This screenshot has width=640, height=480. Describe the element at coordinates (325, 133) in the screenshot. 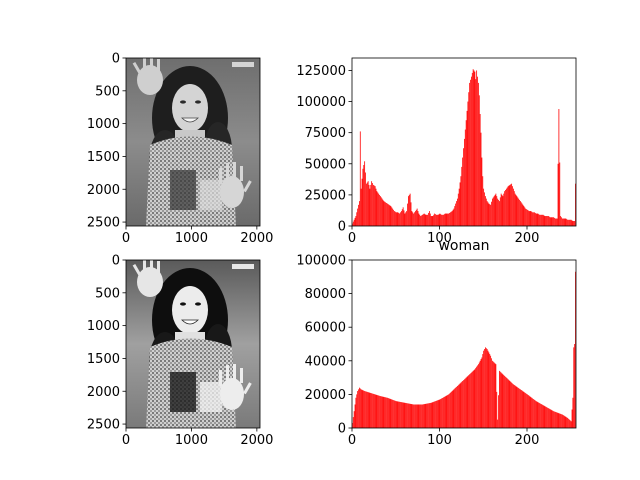

I see `y-tick-label: 75000` at that location.